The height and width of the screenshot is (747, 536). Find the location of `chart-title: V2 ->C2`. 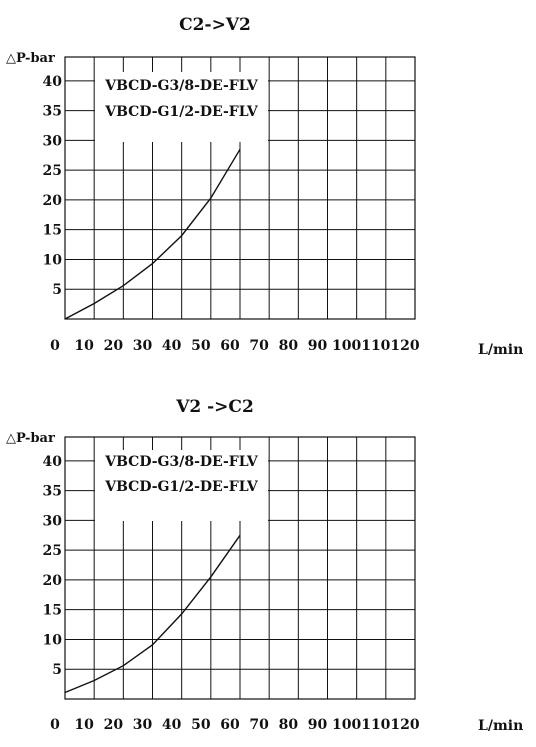

chart-title: V2 ->C2 is located at coordinates (214, 407).